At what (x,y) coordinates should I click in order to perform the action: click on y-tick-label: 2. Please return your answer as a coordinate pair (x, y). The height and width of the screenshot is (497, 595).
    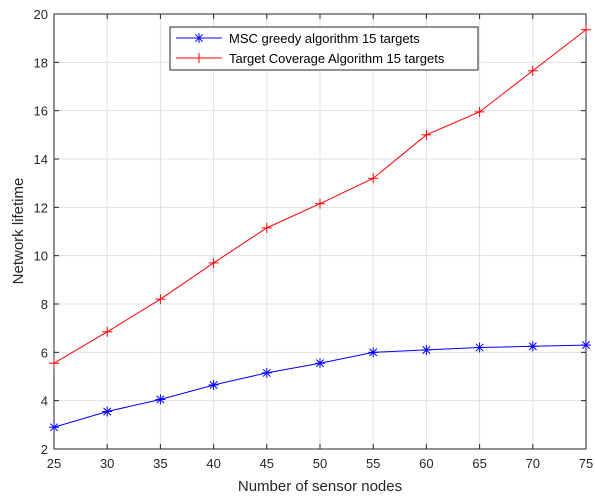
    Looking at the image, I should click on (44, 449).